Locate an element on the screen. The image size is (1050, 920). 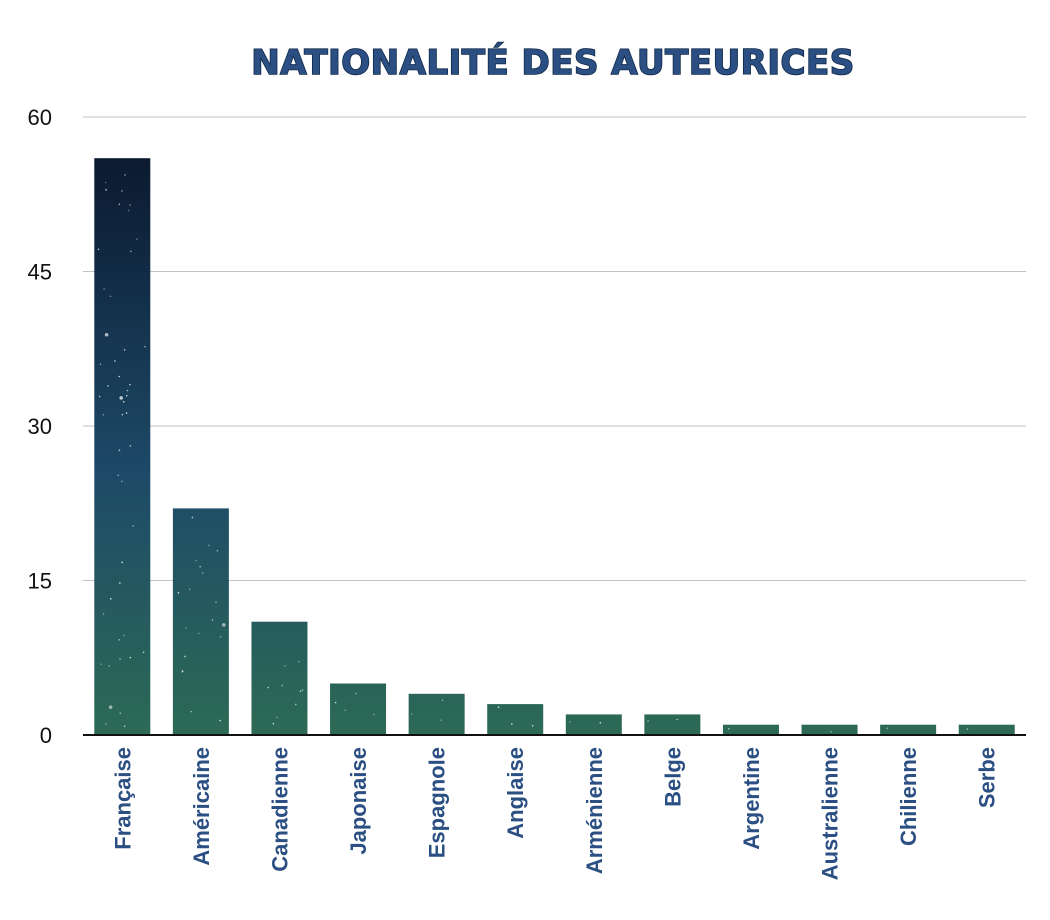
x-tick-label: Argentine is located at coordinates (751, 798).